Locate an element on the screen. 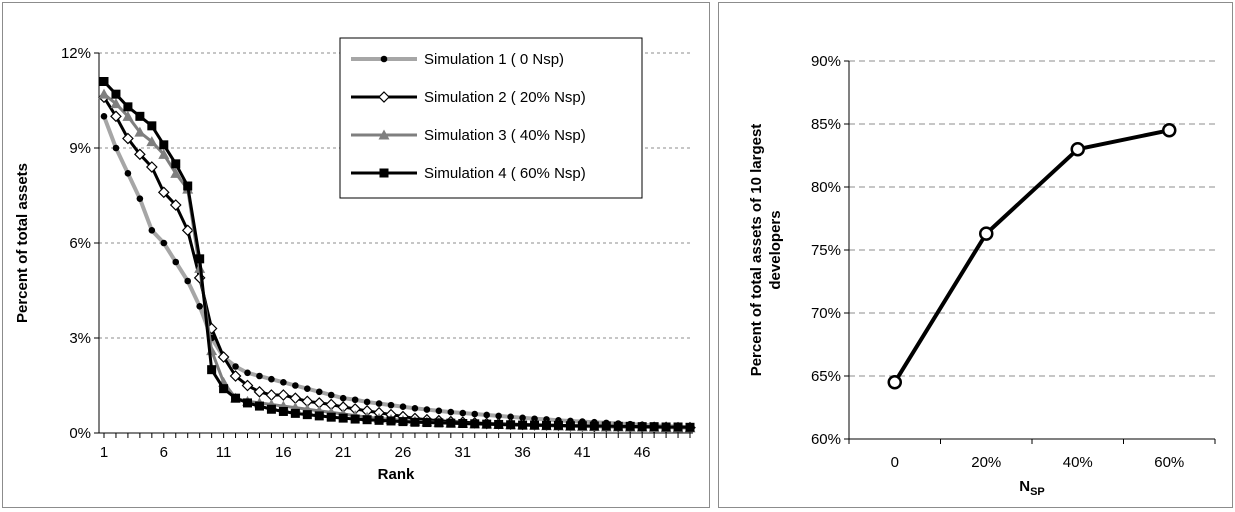  x-tick-label: 6 is located at coordinates (164, 452).